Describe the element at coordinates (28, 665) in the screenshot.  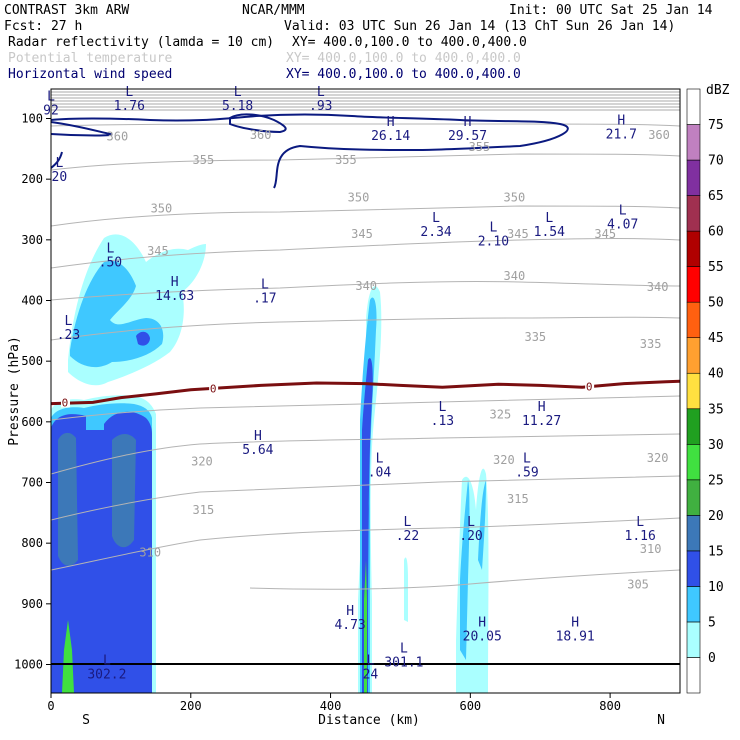
I see `y-tick-label-1000: 1000` at that location.